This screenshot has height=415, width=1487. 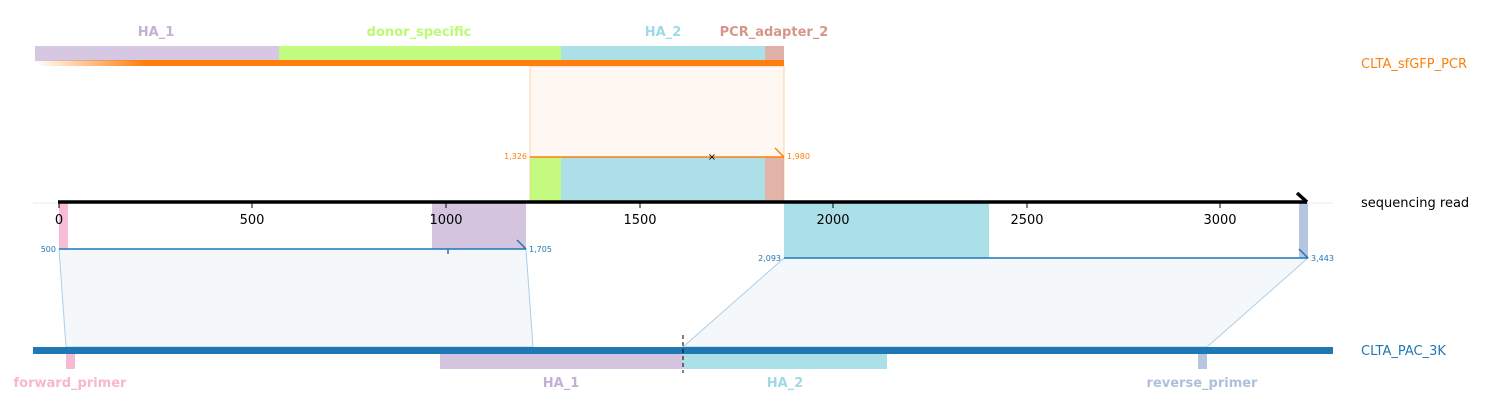 I want to click on genome-feature-ha2-bar, so click(x=785, y=360).